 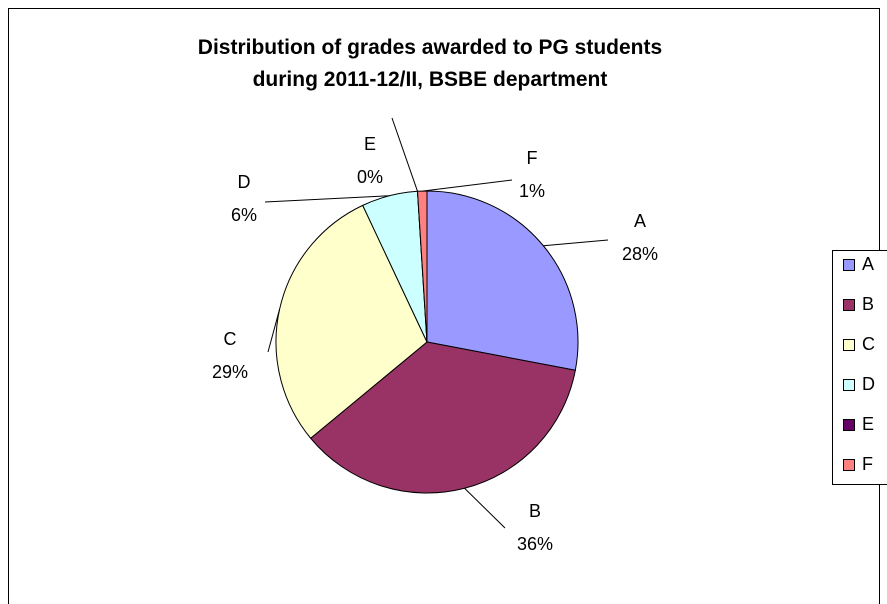 What do you see at coordinates (640, 254) in the screenshot?
I see `data-label: 28%` at bounding box center [640, 254].